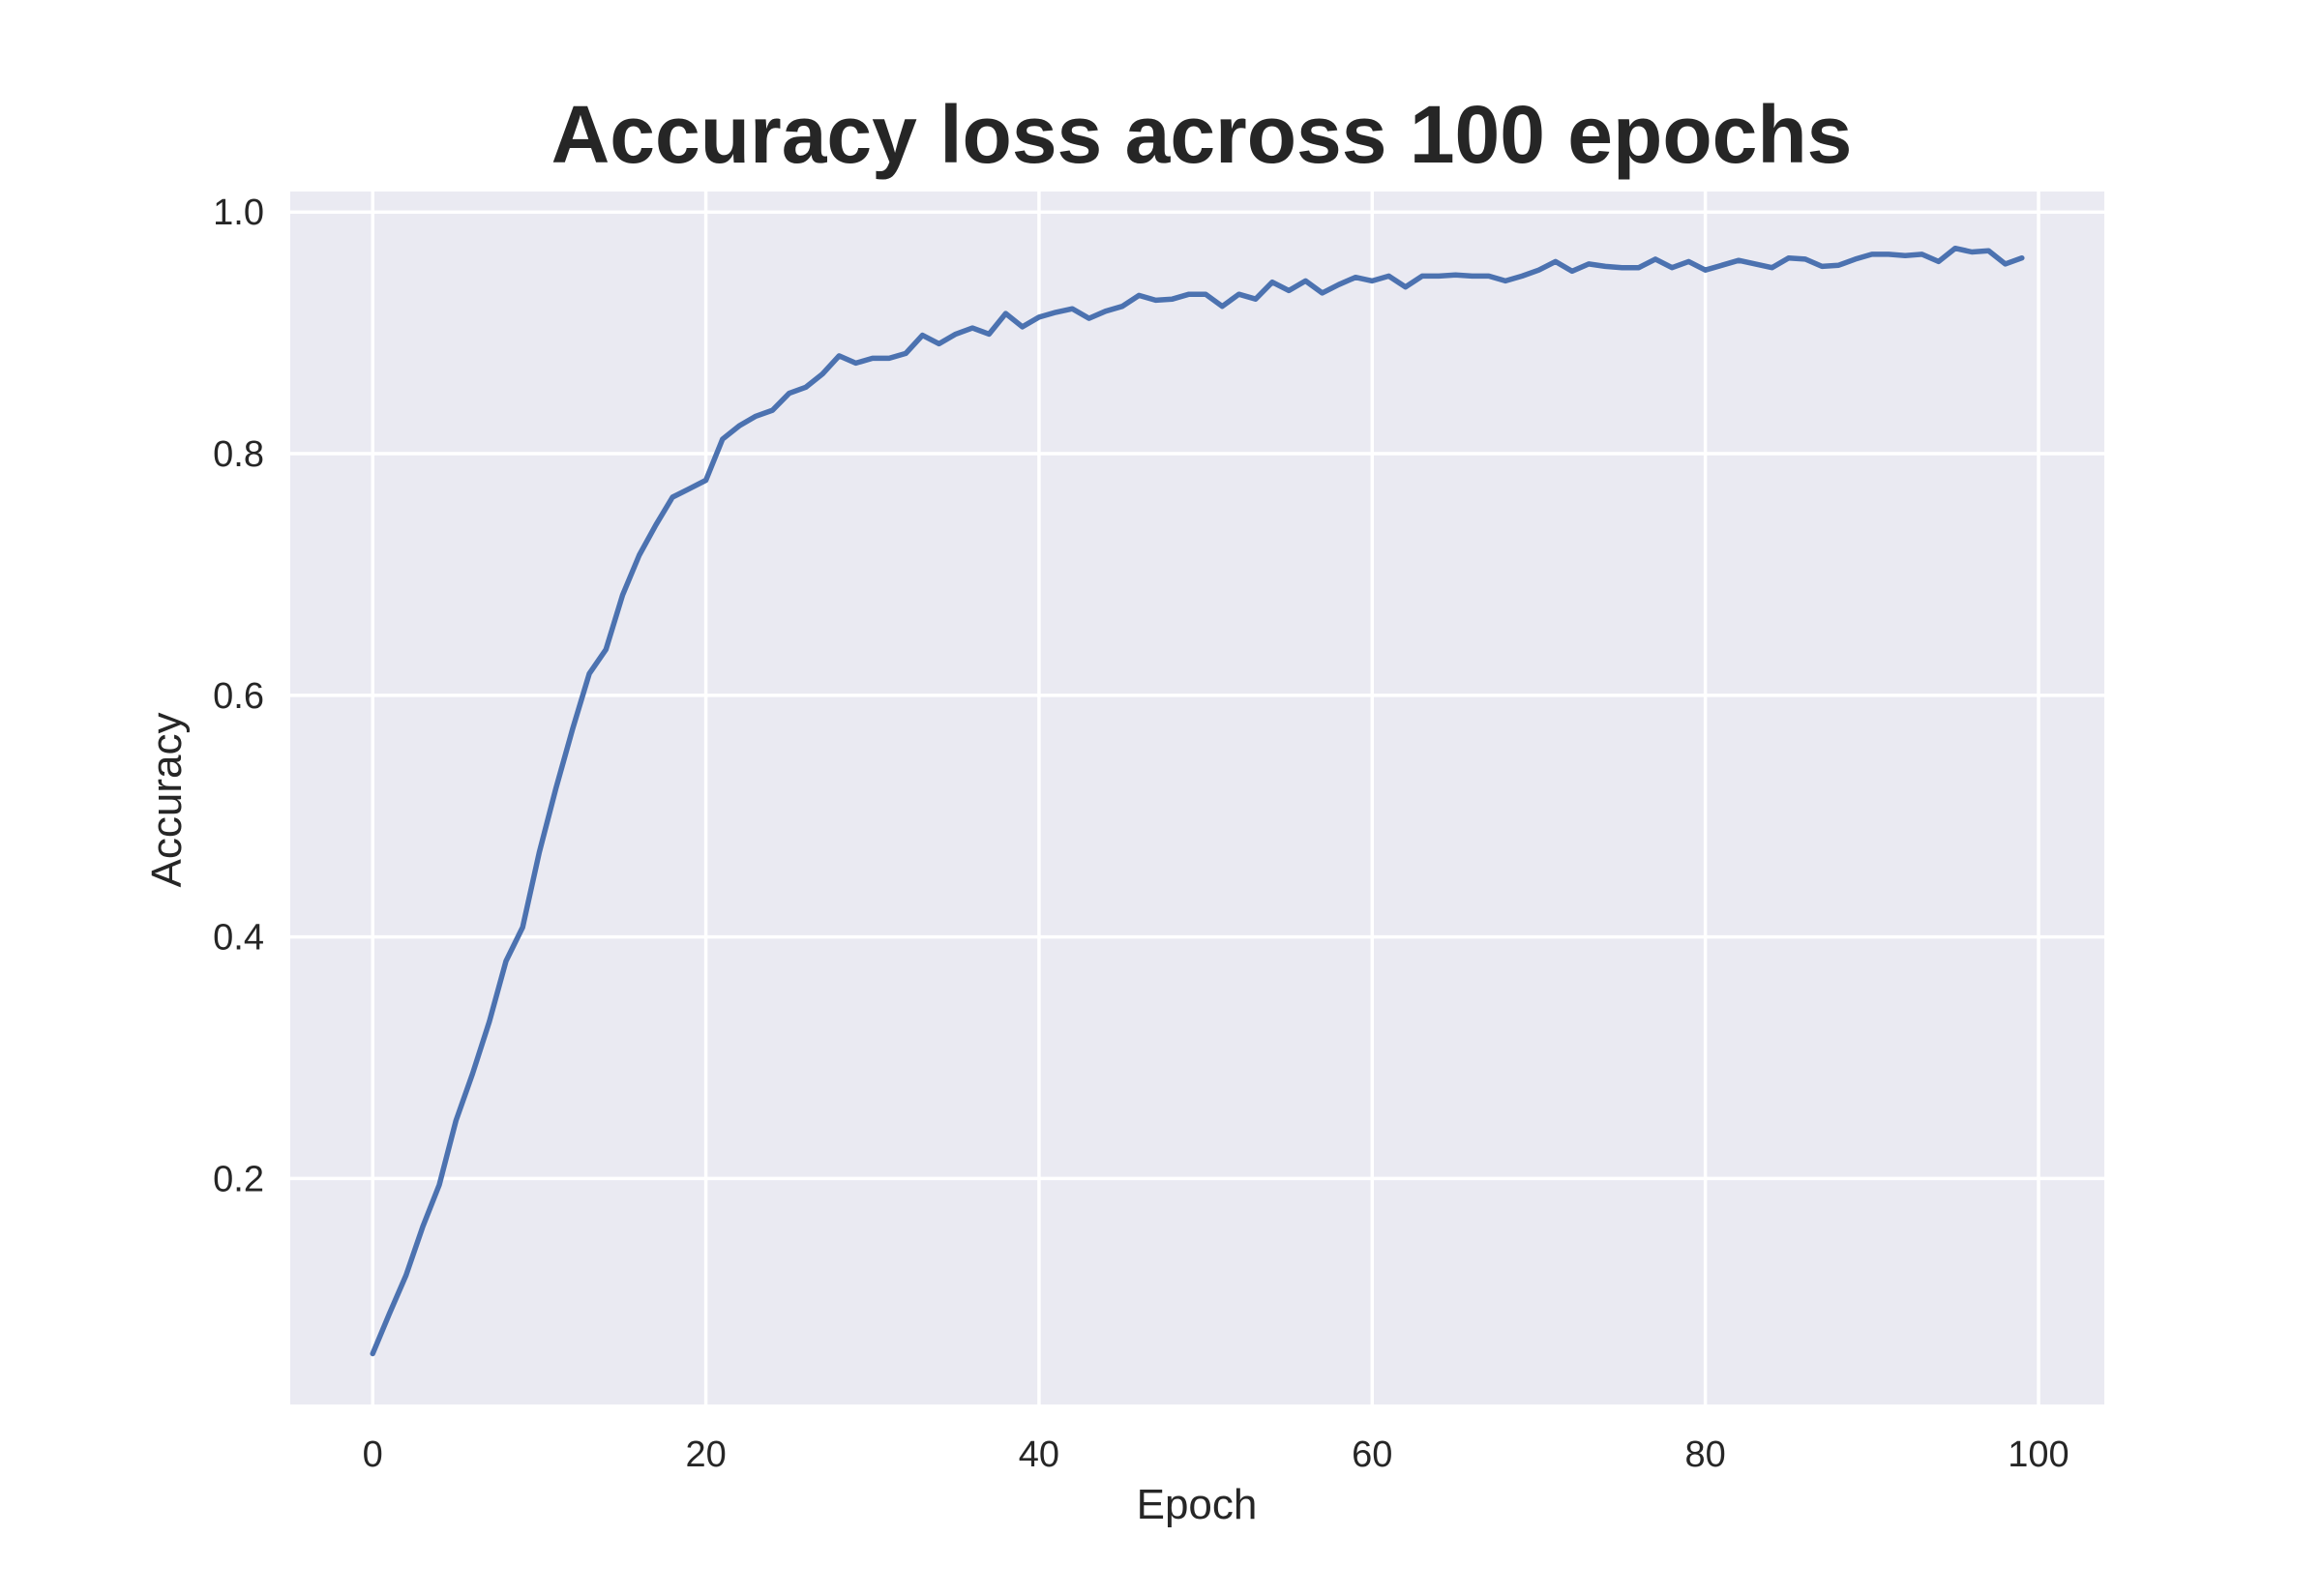 This screenshot has height=1596, width=2322. Describe the element at coordinates (238, 454) in the screenshot. I see `y-tick-label: 0.8` at that location.